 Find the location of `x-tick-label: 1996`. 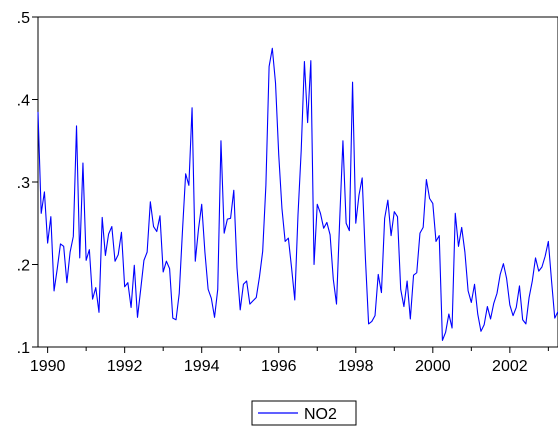

x-tick-label: 1996 is located at coordinates (279, 366).